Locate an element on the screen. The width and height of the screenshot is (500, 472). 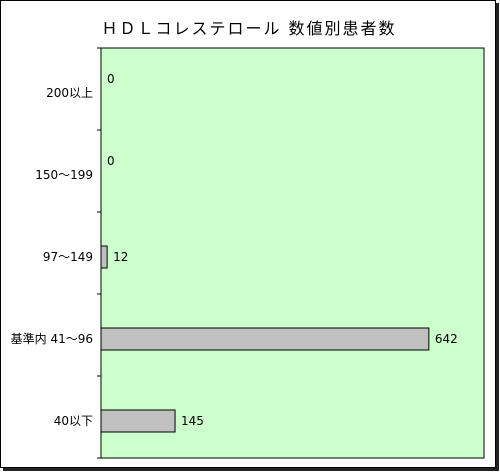
category-label: 200以上 is located at coordinates (69, 93).